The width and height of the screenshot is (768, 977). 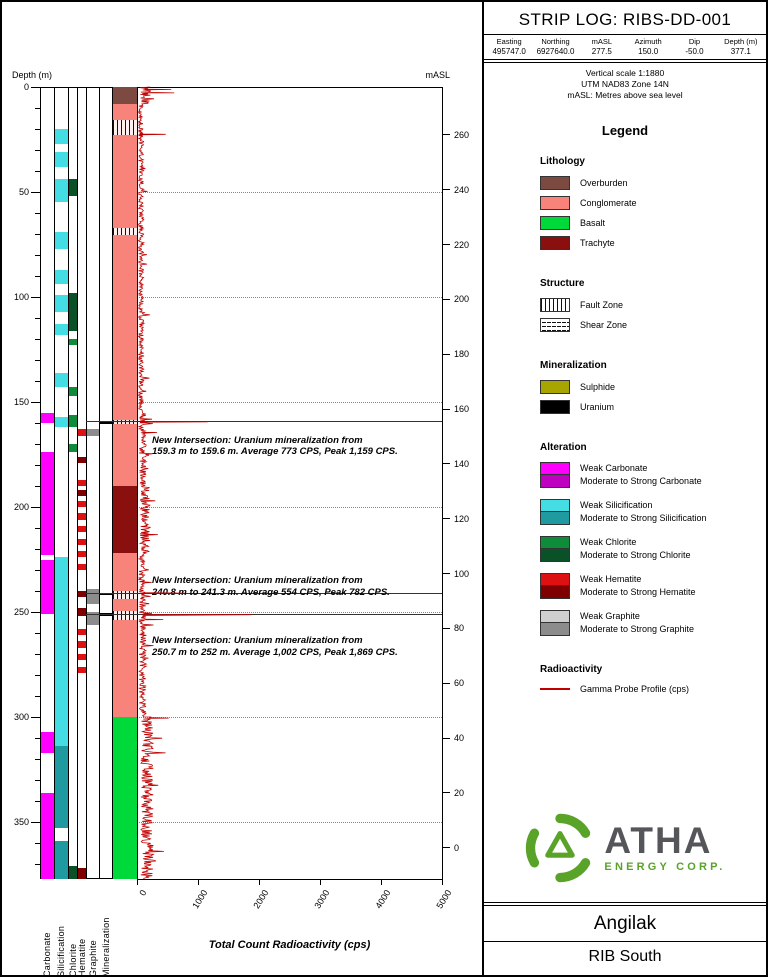 What do you see at coordinates (261, 899) in the screenshot?
I see `x-tick-label: 2000` at bounding box center [261, 899].